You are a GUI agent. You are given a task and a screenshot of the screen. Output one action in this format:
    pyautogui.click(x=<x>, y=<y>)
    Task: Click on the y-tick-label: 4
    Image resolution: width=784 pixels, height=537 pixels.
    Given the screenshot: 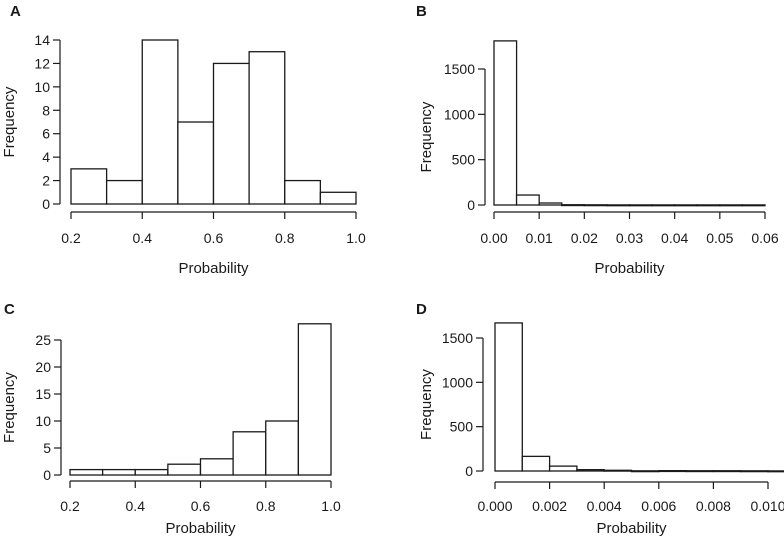 What is the action you would take?
    pyautogui.click(x=46, y=157)
    